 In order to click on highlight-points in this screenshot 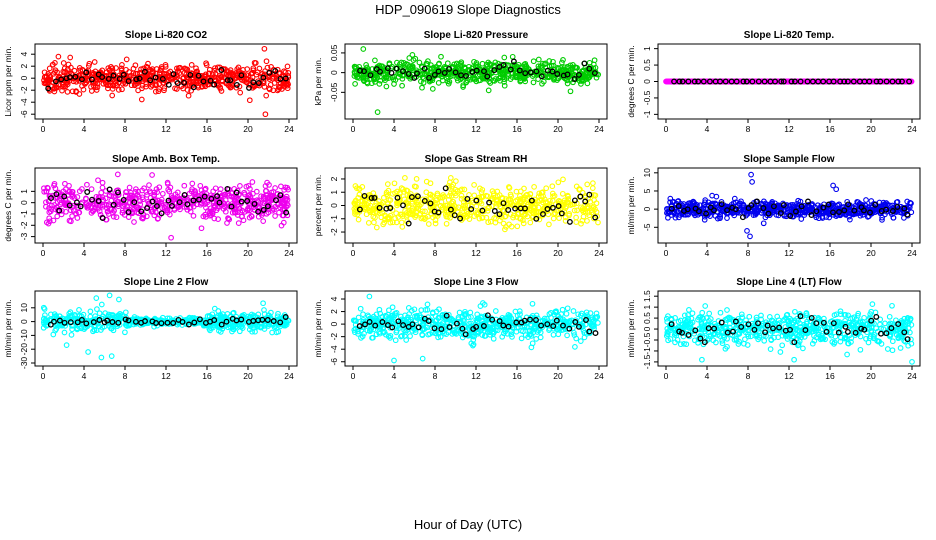, I will do `click(167, 79)`.